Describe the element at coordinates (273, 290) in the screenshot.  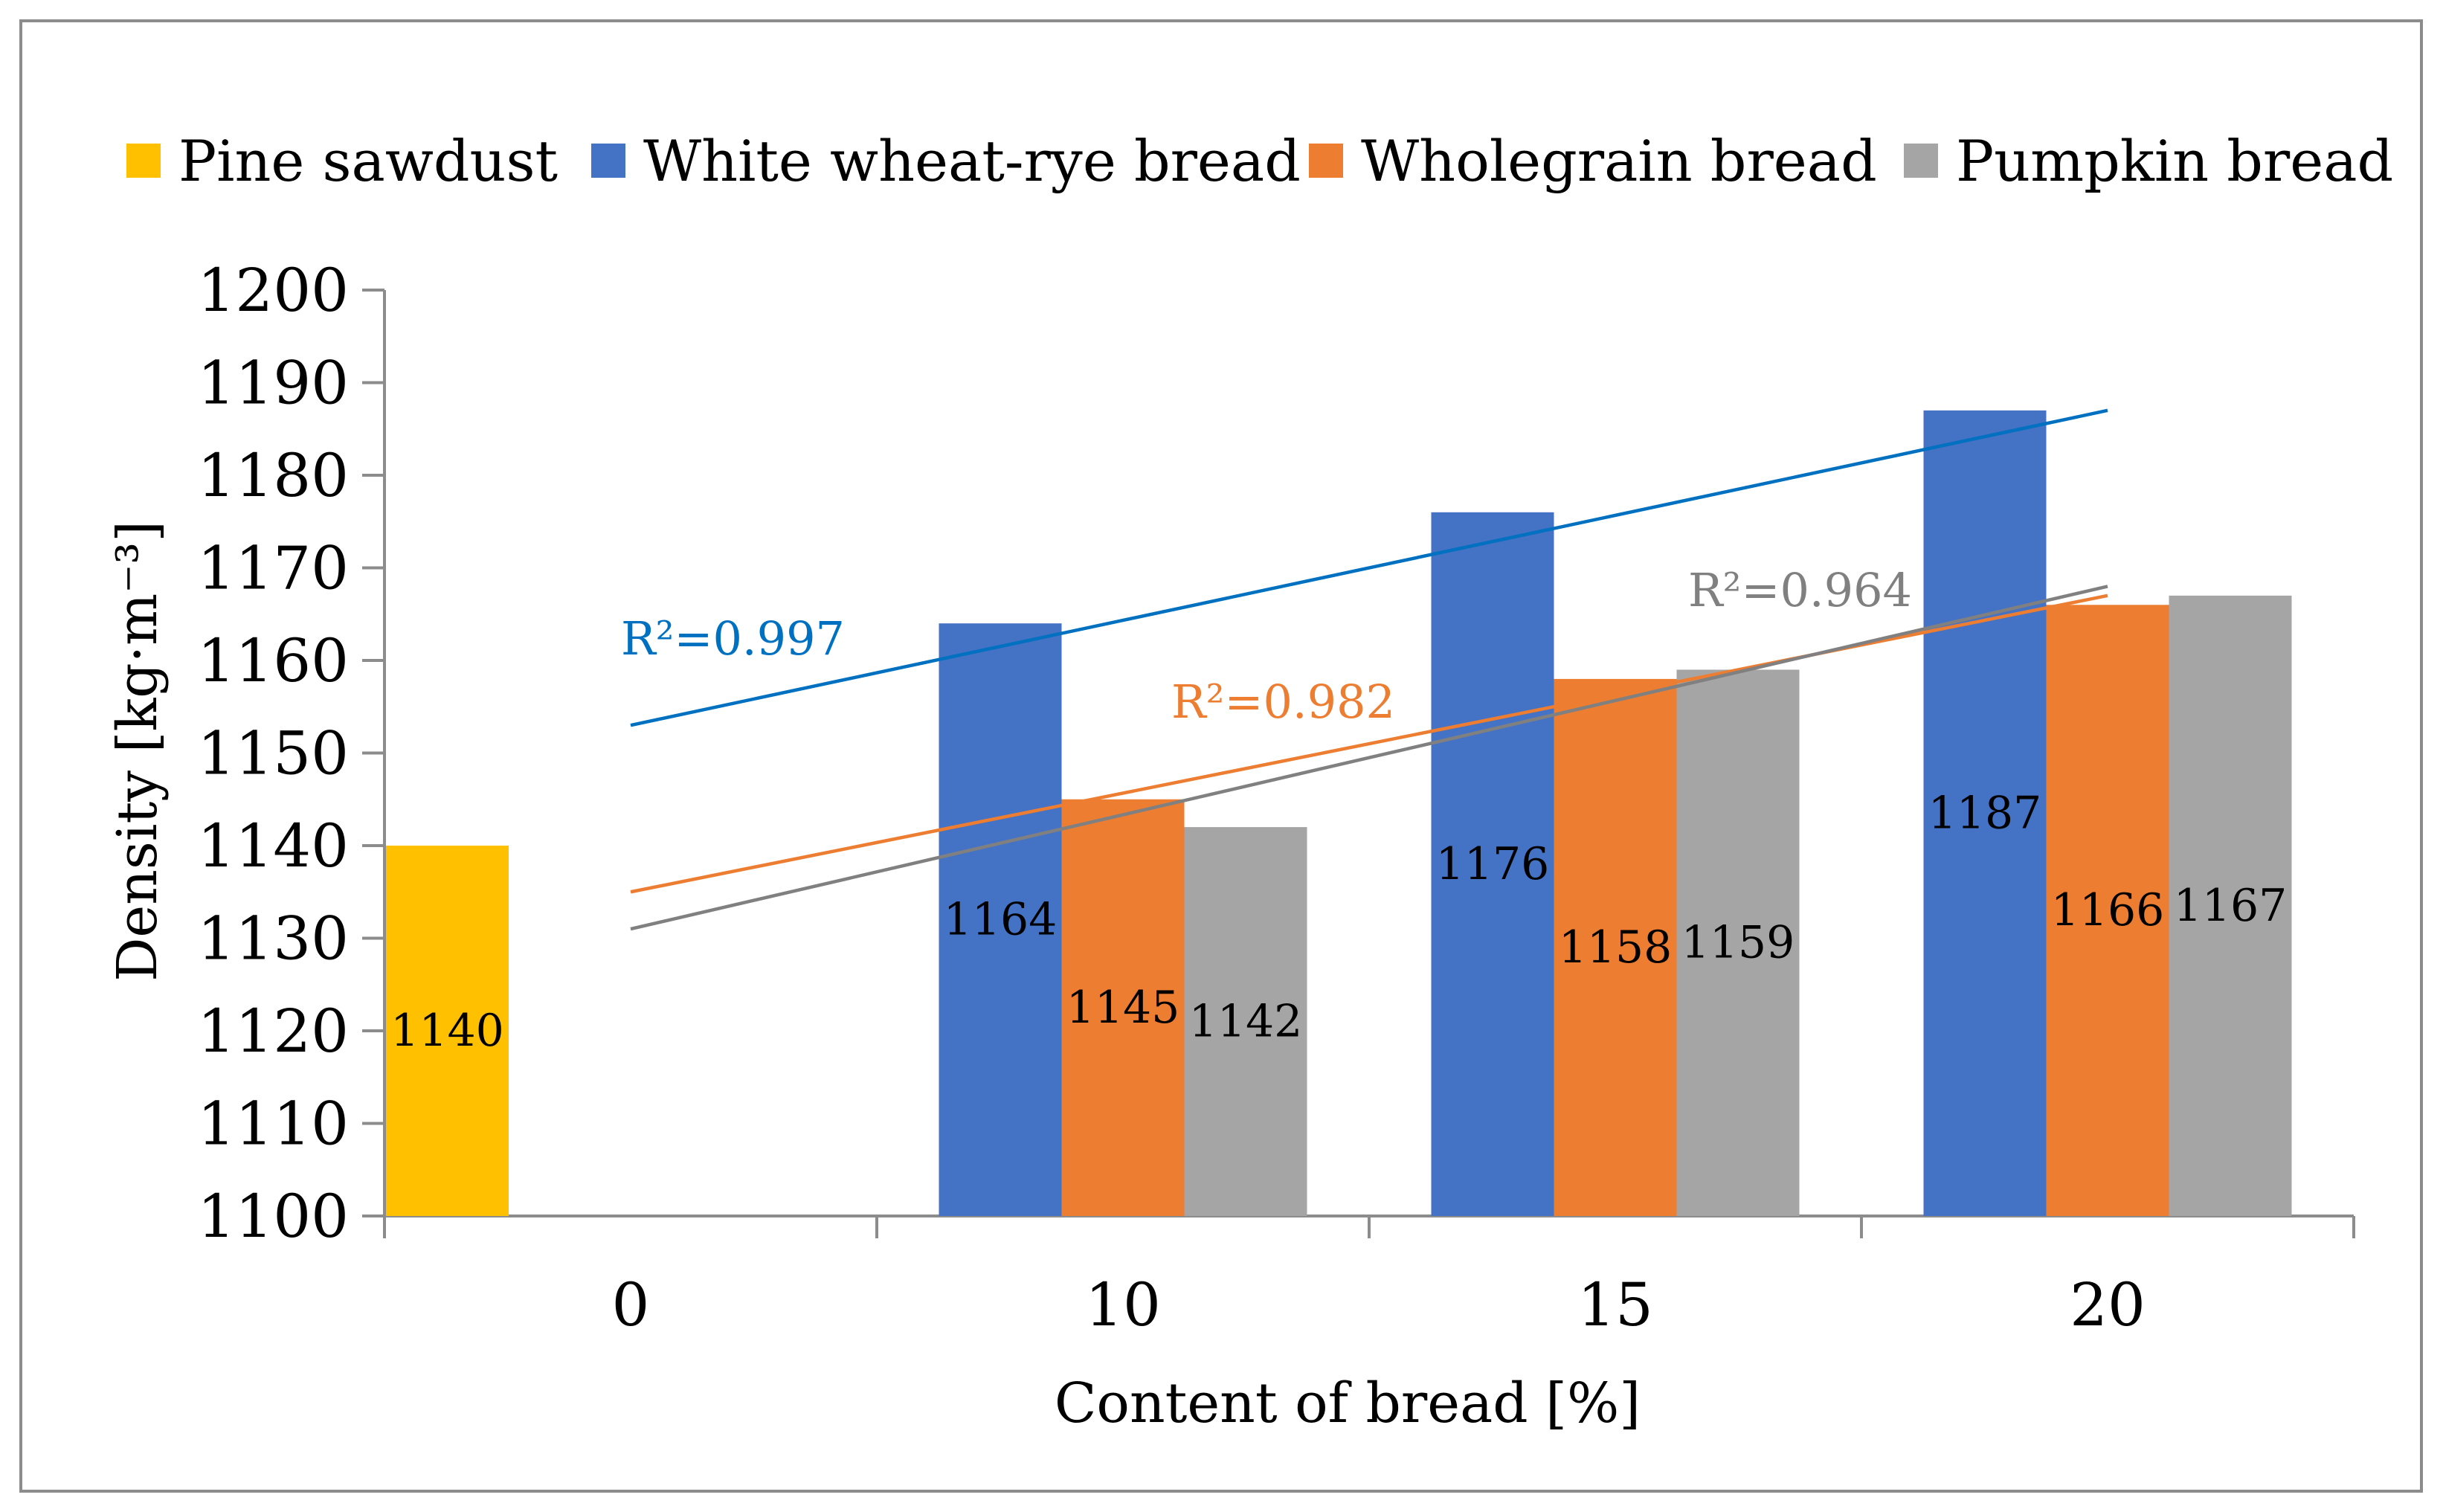
I see `y-tick-label: 1200` at that location.